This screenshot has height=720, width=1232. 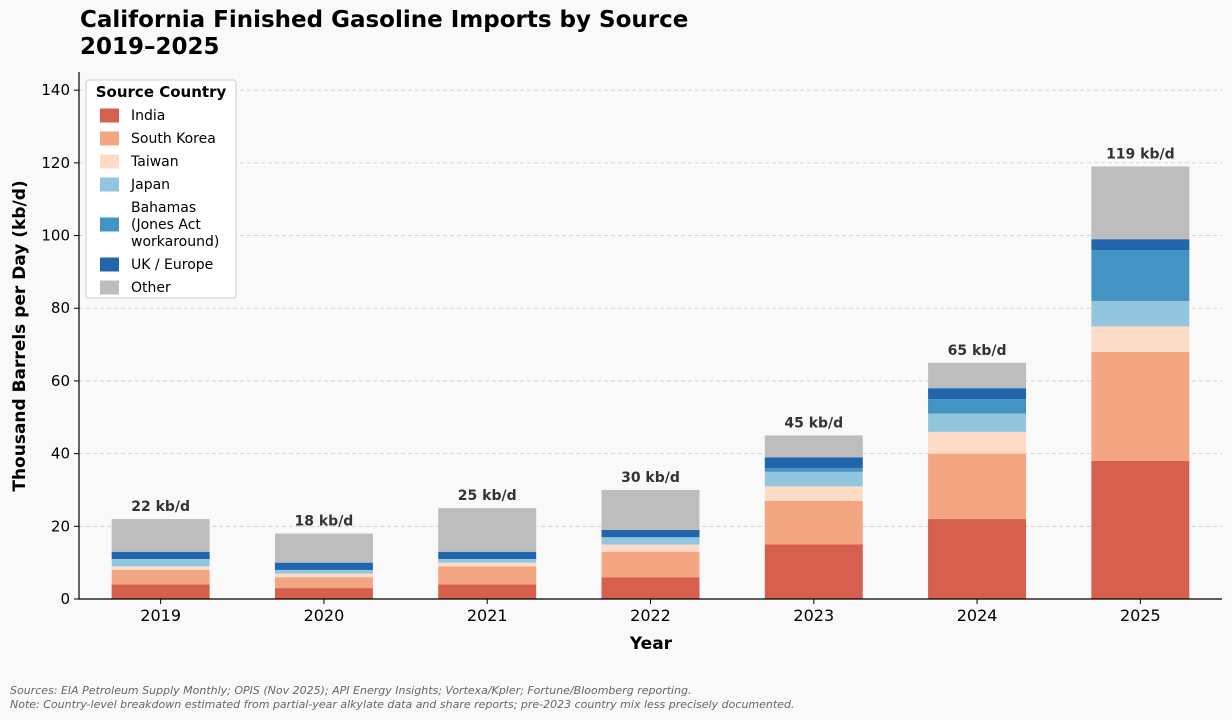 What do you see at coordinates (55, 236) in the screenshot?
I see `y-tick-label: 100` at bounding box center [55, 236].